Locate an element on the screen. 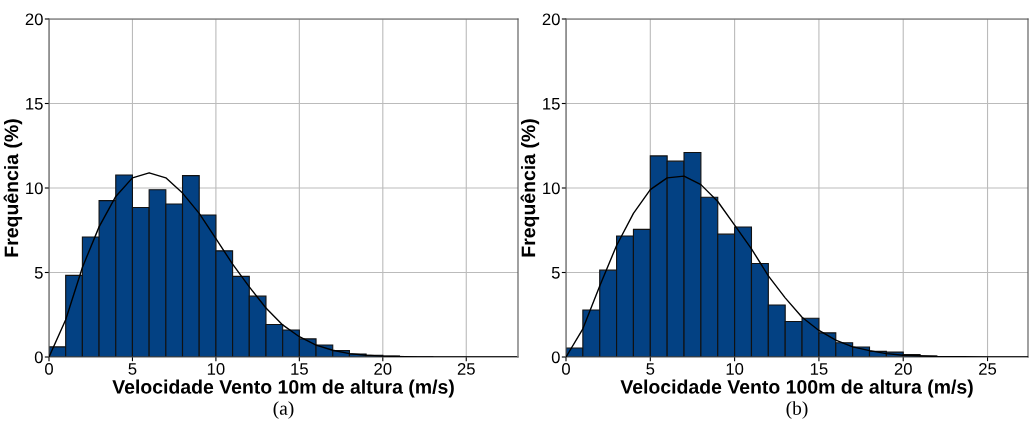 The image size is (1029, 446). x-axis-title: Velocidade Vento 10m de altura (m/s) is located at coordinates (283, 388).